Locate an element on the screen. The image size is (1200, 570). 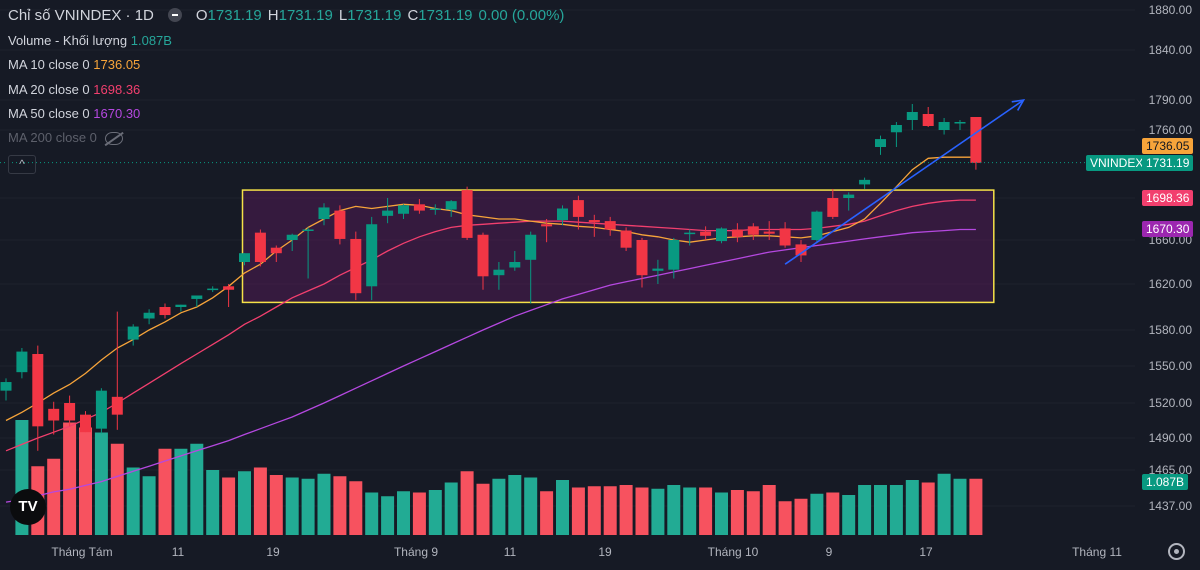
settings-gear-icon is located at coordinates (1176, 551).